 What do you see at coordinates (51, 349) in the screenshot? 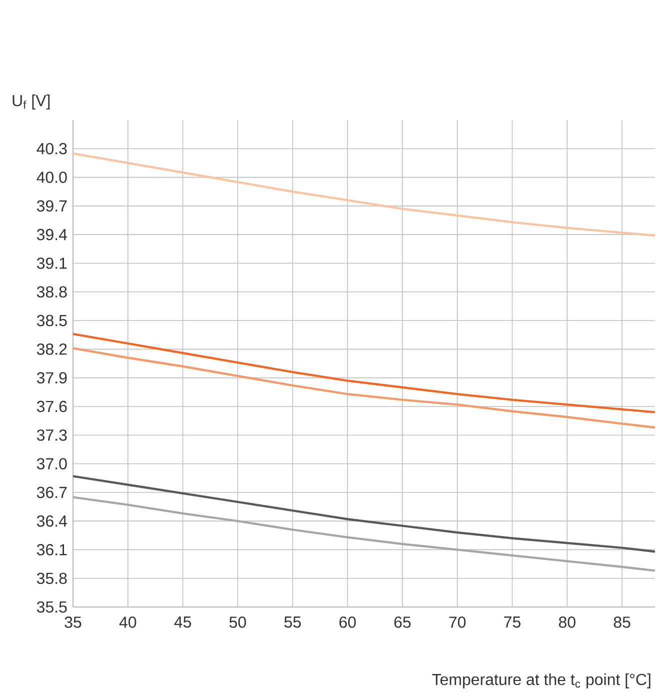
I see `y-tick-label: 38.2` at bounding box center [51, 349].